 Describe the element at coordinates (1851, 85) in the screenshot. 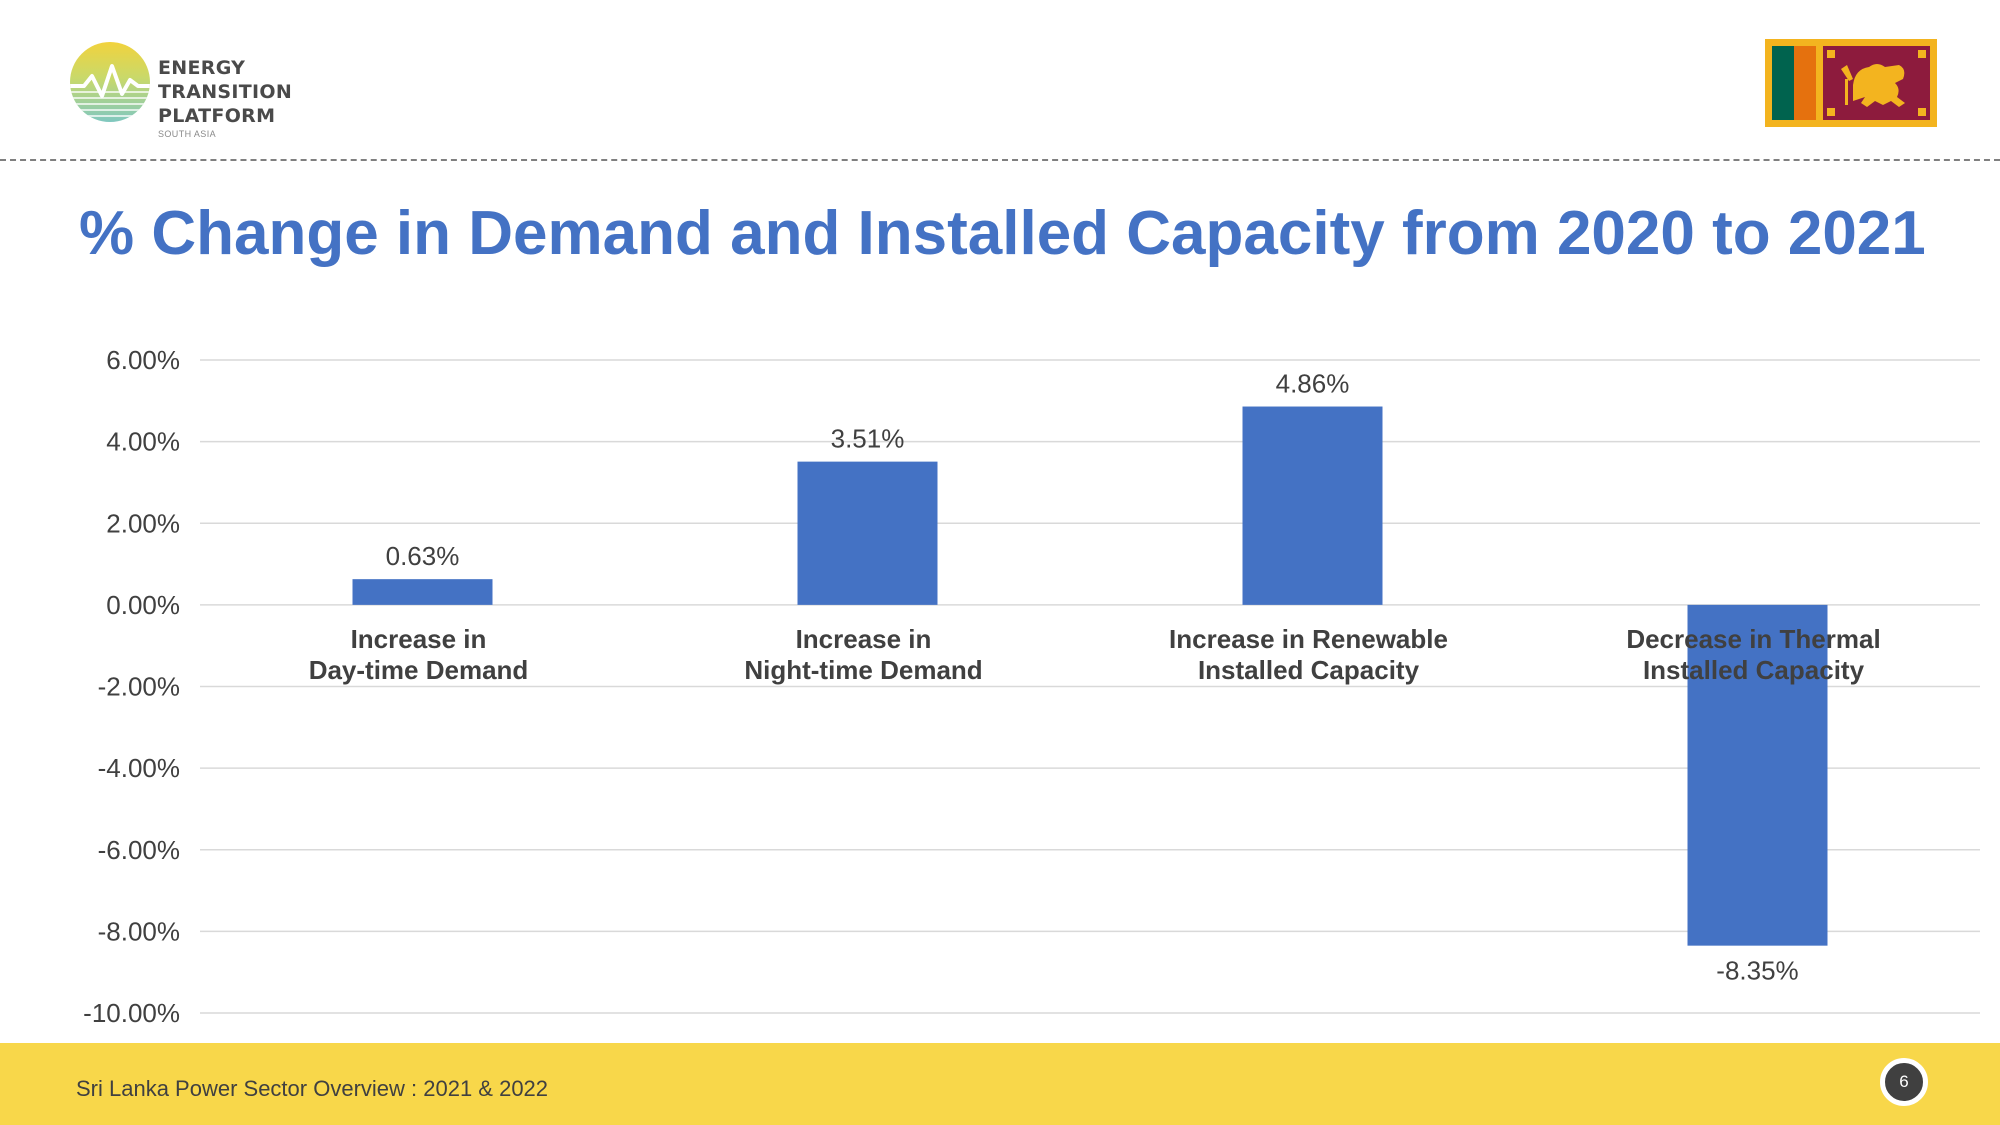

I see `sri-lanka-flag-icon` at that location.